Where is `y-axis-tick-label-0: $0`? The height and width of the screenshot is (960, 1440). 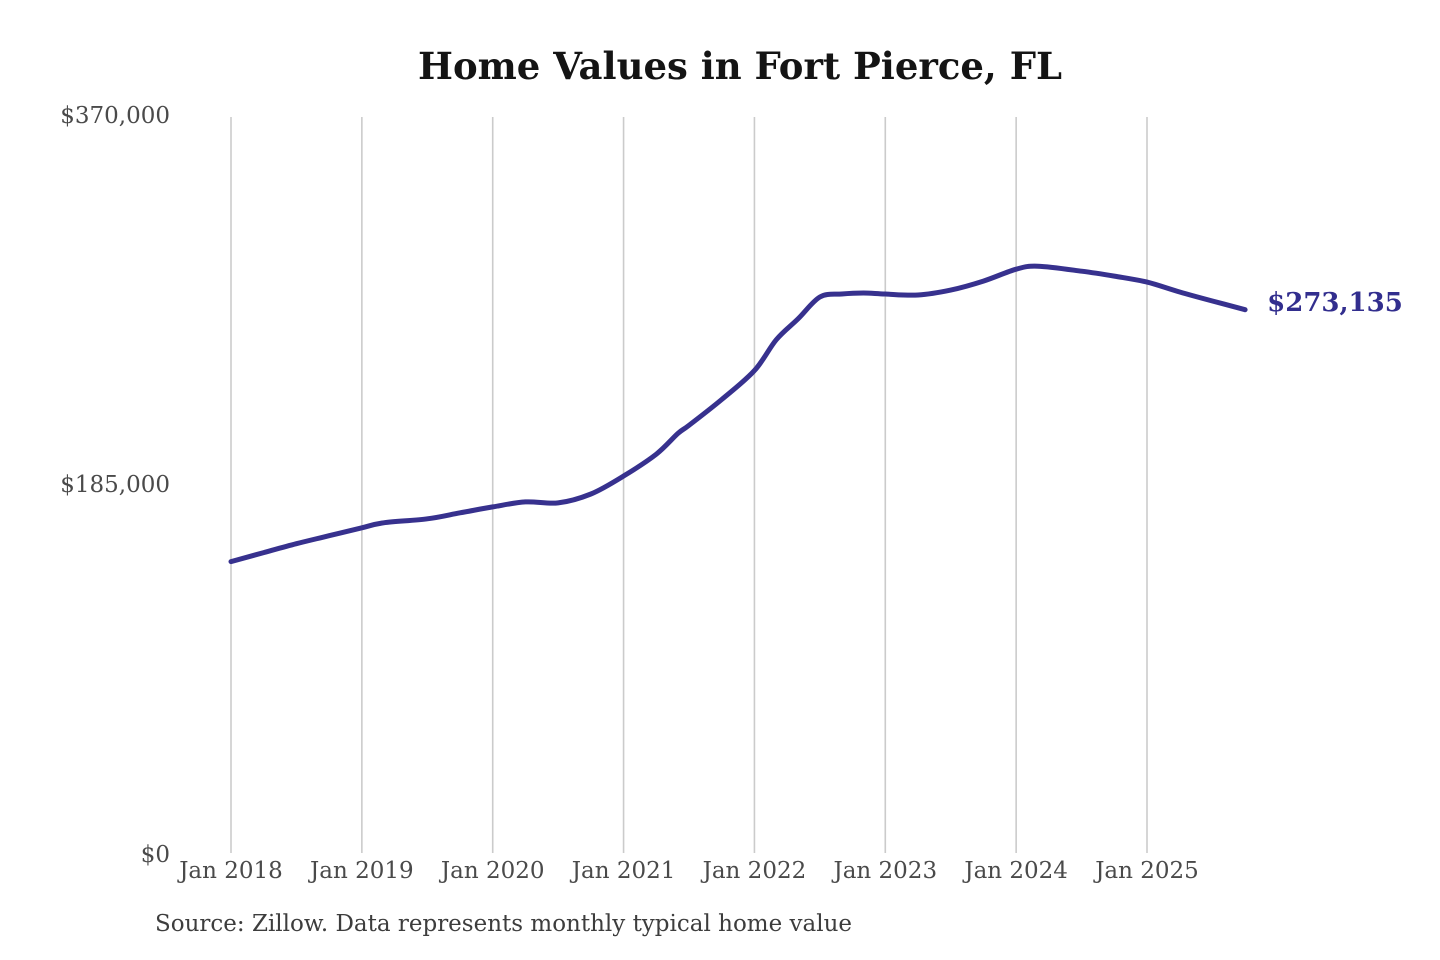 y-axis-tick-label-0: $0 is located at coordinates (155, 855).